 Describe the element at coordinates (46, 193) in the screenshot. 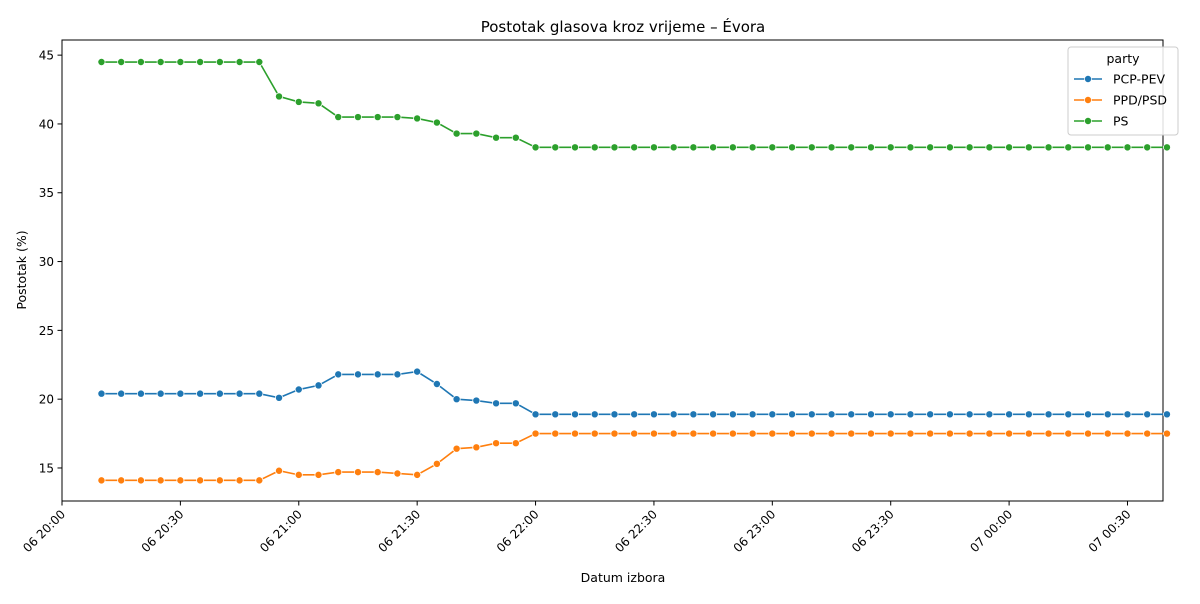

I see `y-tick-label: 35` at that location.